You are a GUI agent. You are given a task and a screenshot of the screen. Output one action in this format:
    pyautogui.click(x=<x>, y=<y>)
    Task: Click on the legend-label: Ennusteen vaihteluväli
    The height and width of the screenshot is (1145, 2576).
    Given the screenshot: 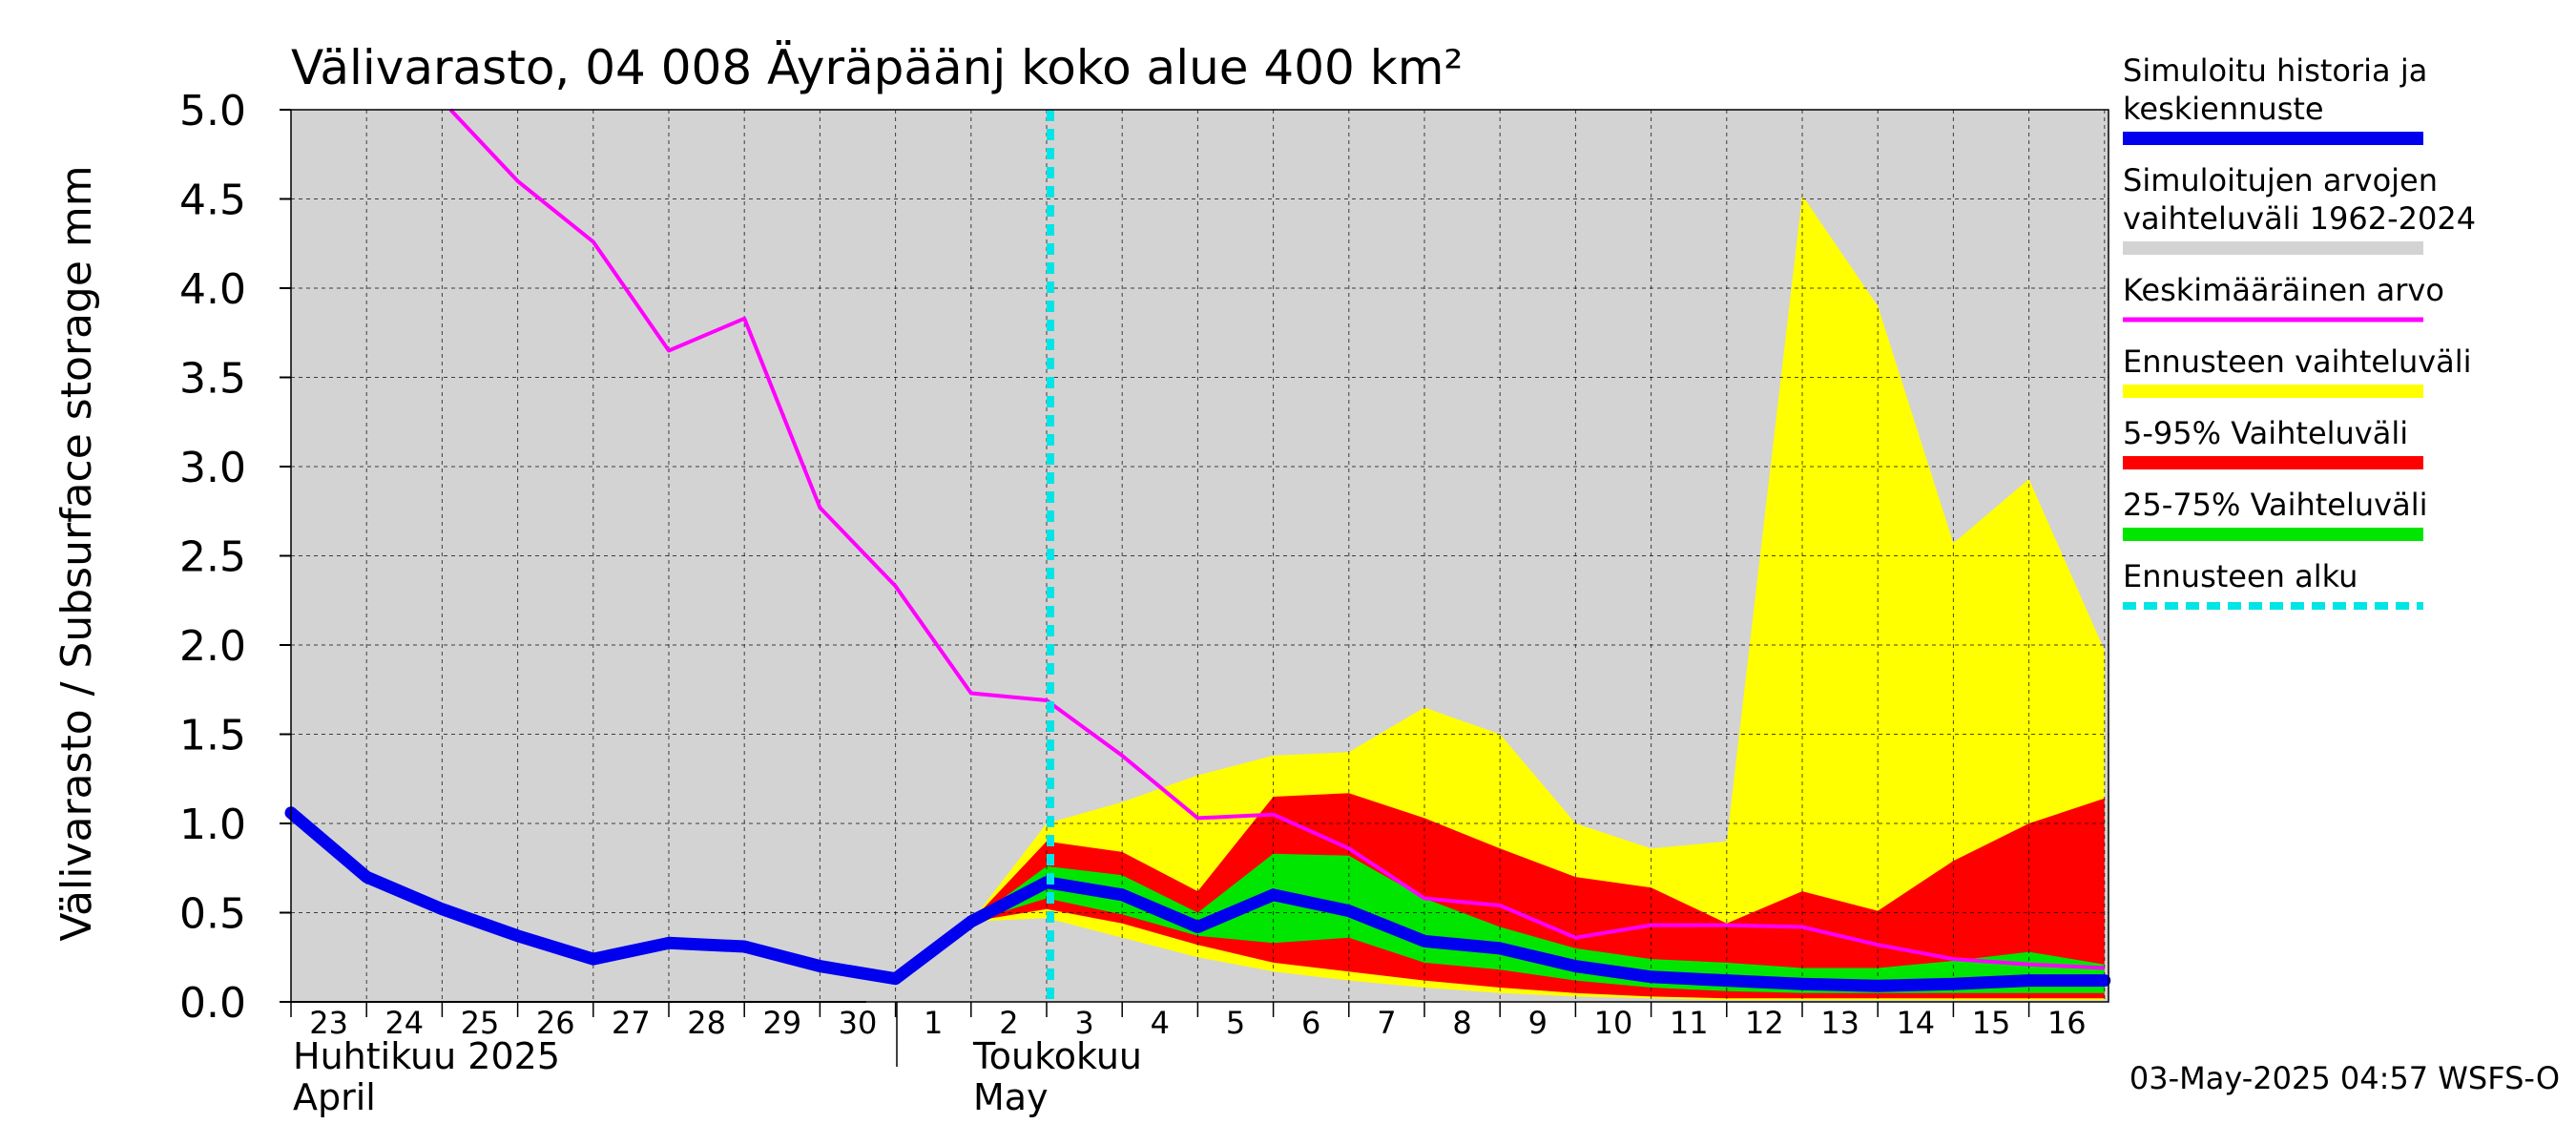 What is the action you would take?
    pyautogui.click(x=2297, y=362)
    